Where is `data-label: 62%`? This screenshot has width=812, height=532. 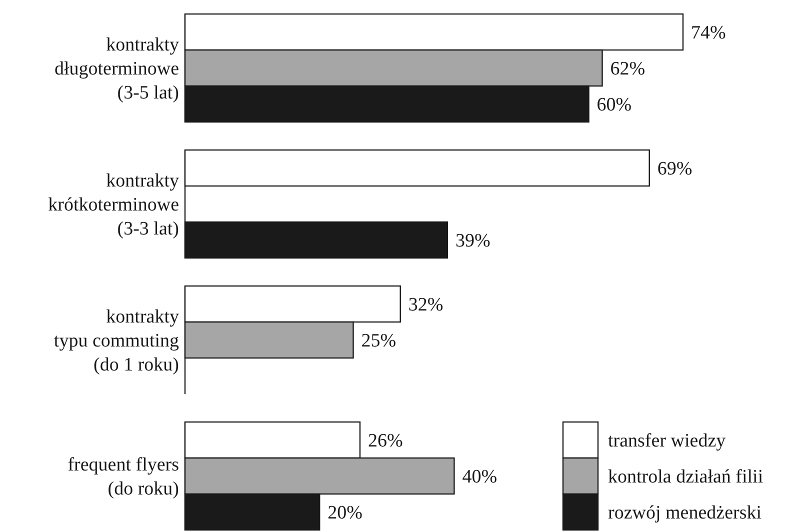
data-label: 62% is located at coordinates (628, 69).